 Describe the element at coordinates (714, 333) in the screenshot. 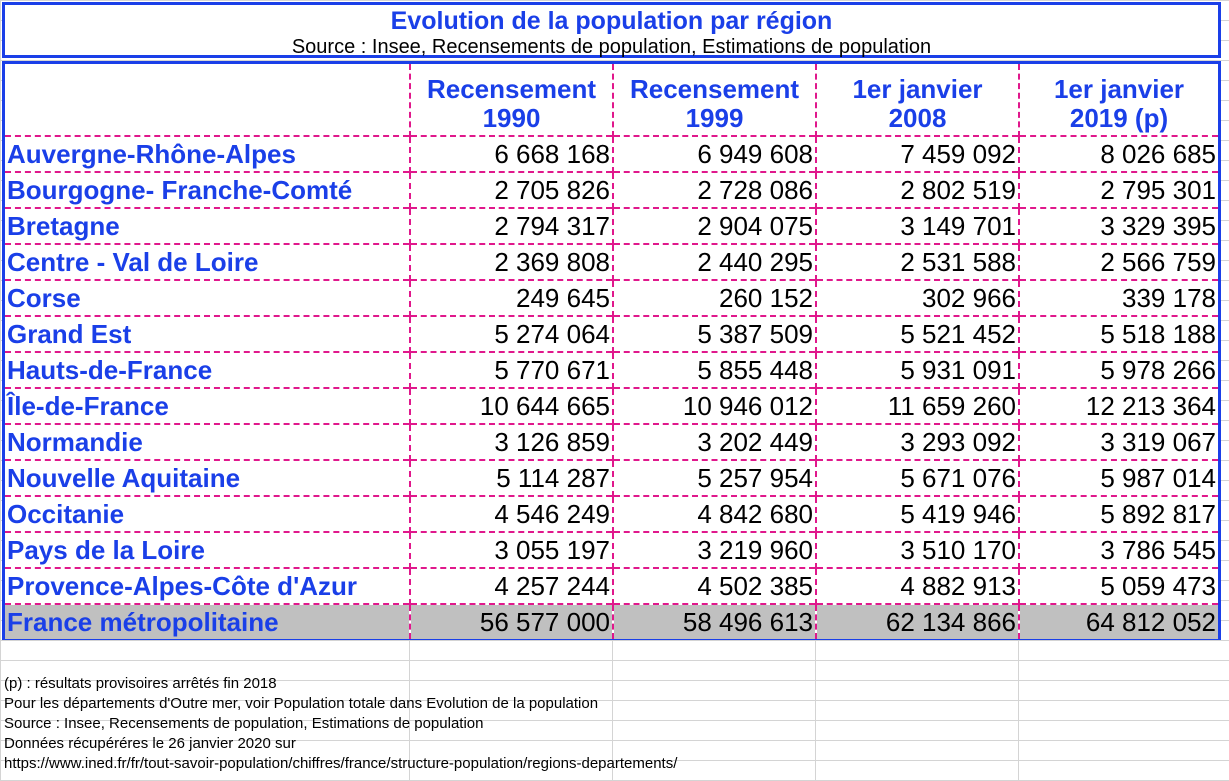

I see `value-cell-1999: 5 387 509` at that location.